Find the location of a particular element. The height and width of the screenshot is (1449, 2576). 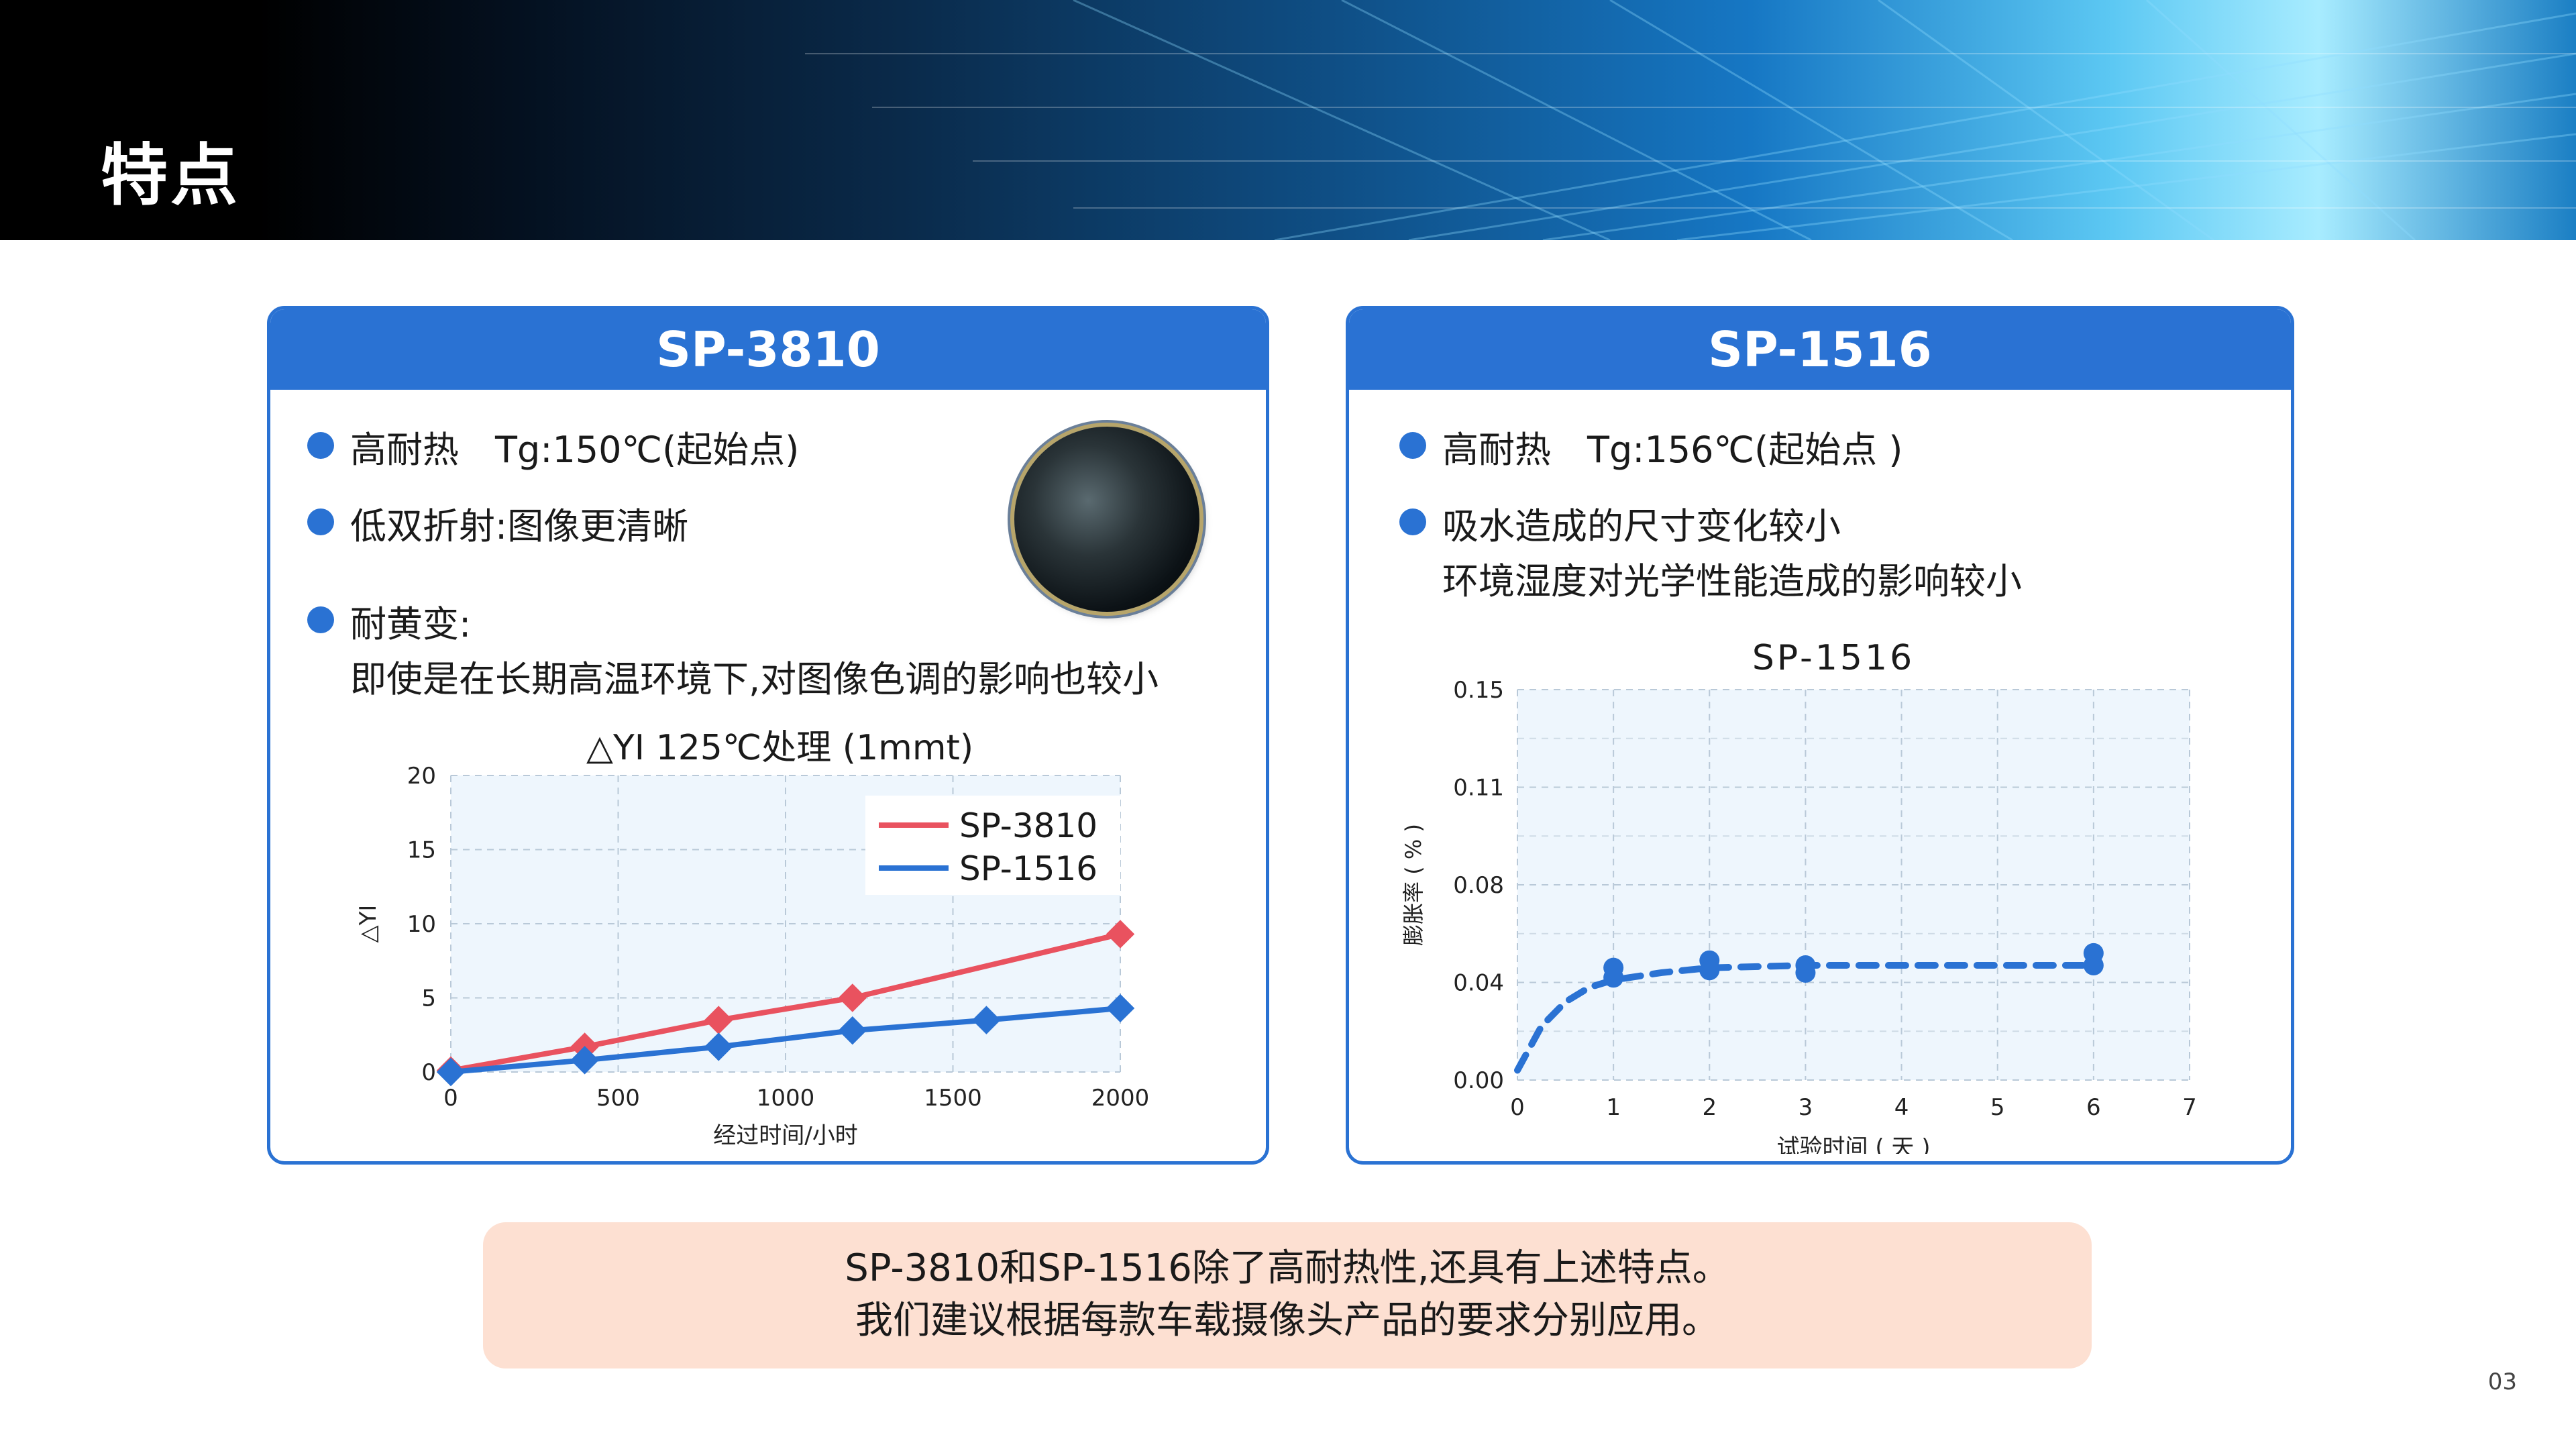

x-tick-label: 1000 is located at coordinates (786, 1098).